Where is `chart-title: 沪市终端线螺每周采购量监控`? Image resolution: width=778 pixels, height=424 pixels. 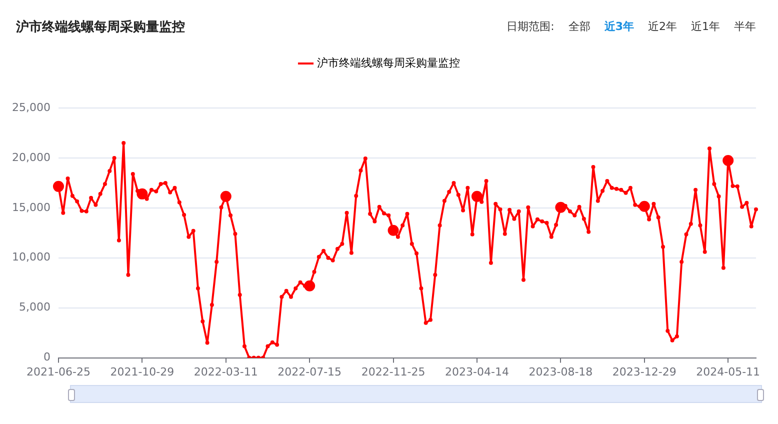 chart-title: 沪市终端线螺每周采购量监控 is located at coordinates (100, 27).